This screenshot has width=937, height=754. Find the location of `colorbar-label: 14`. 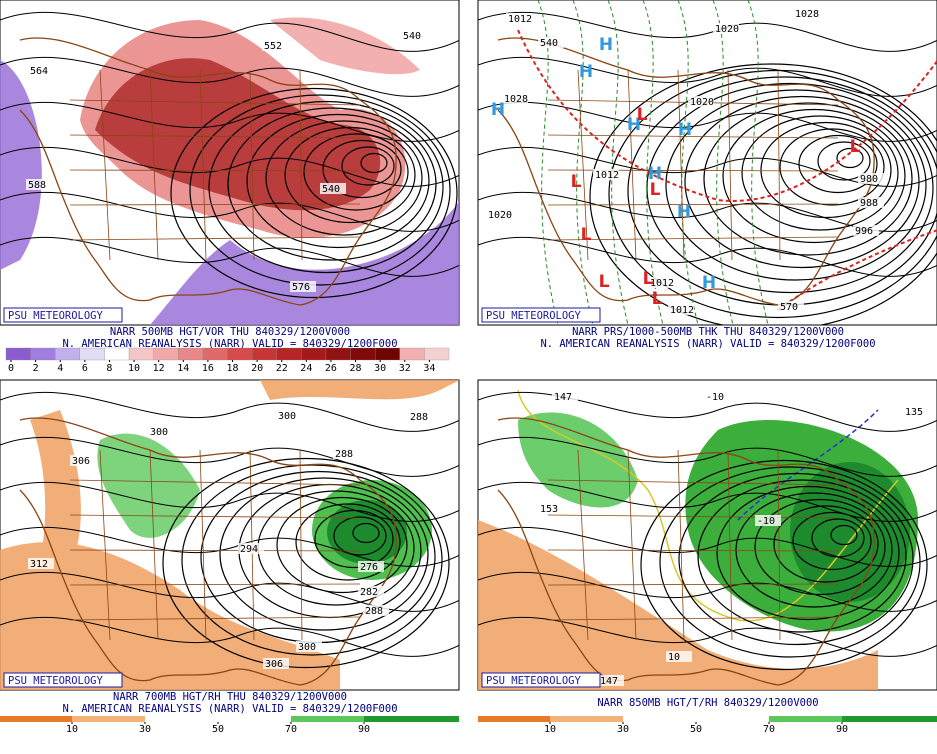

colorbar-label: 14 is located at coordinates (183, 368).